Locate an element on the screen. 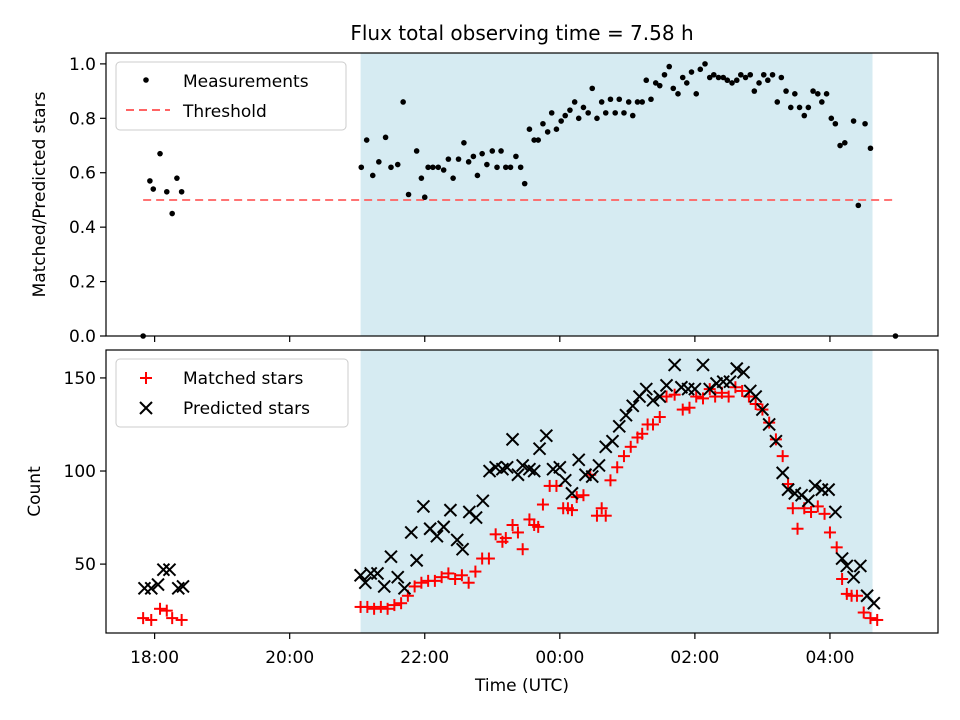  ratio-legend-box is located at coordinates (231, 96).